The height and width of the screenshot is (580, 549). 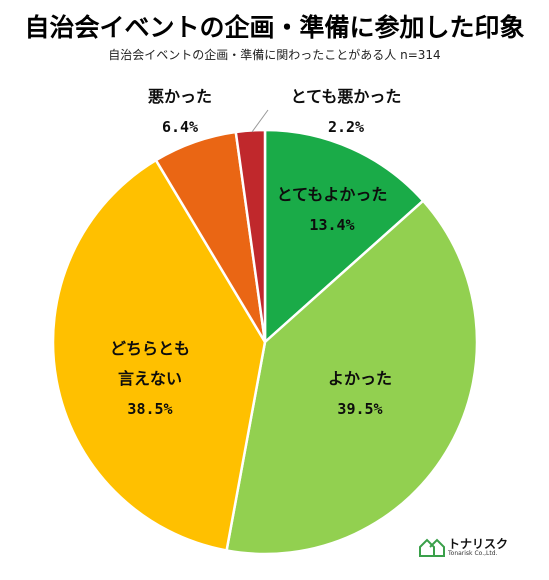 What do you see at coordinates (478, 544) in the screenshot?
I see `logo-name: トナリスク` at bounding box center [478, 544].